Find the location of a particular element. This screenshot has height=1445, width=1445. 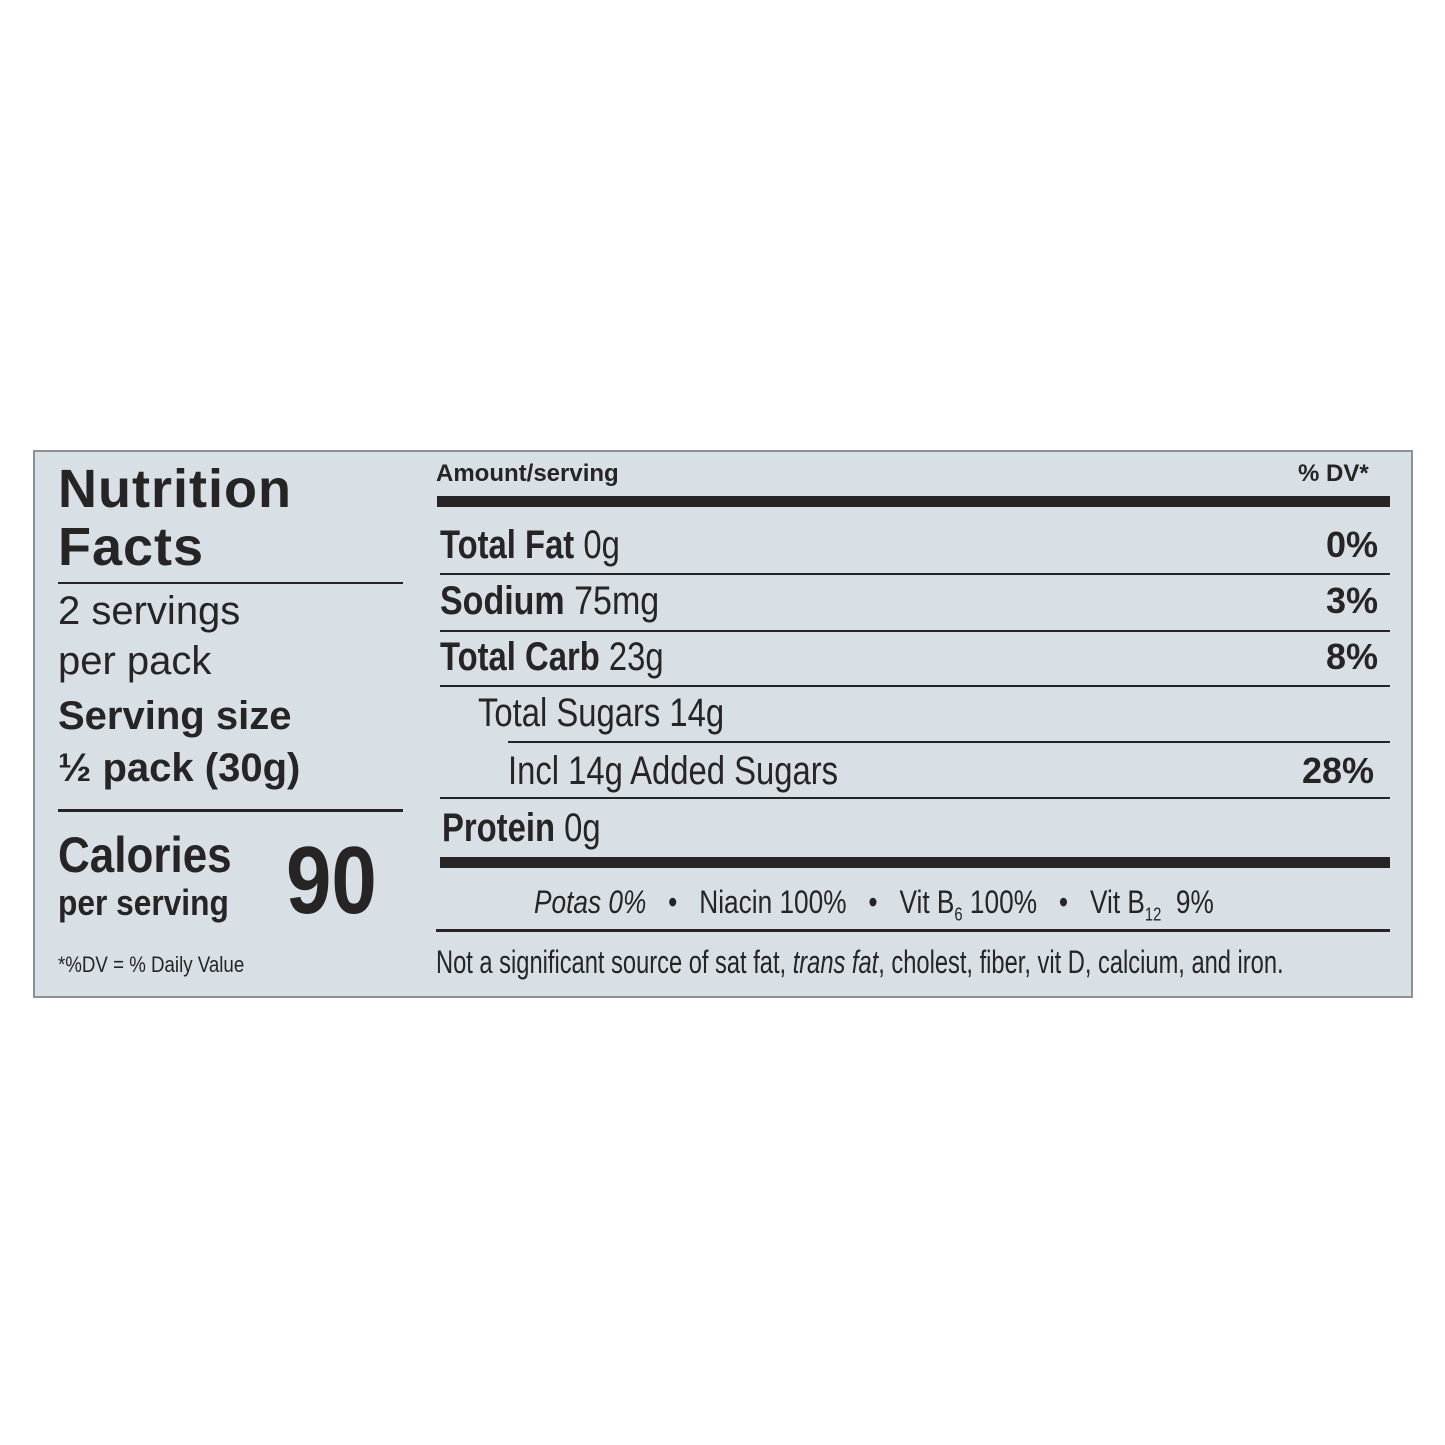

row-protein: Protein 0g is located at coordinates (538, 828).